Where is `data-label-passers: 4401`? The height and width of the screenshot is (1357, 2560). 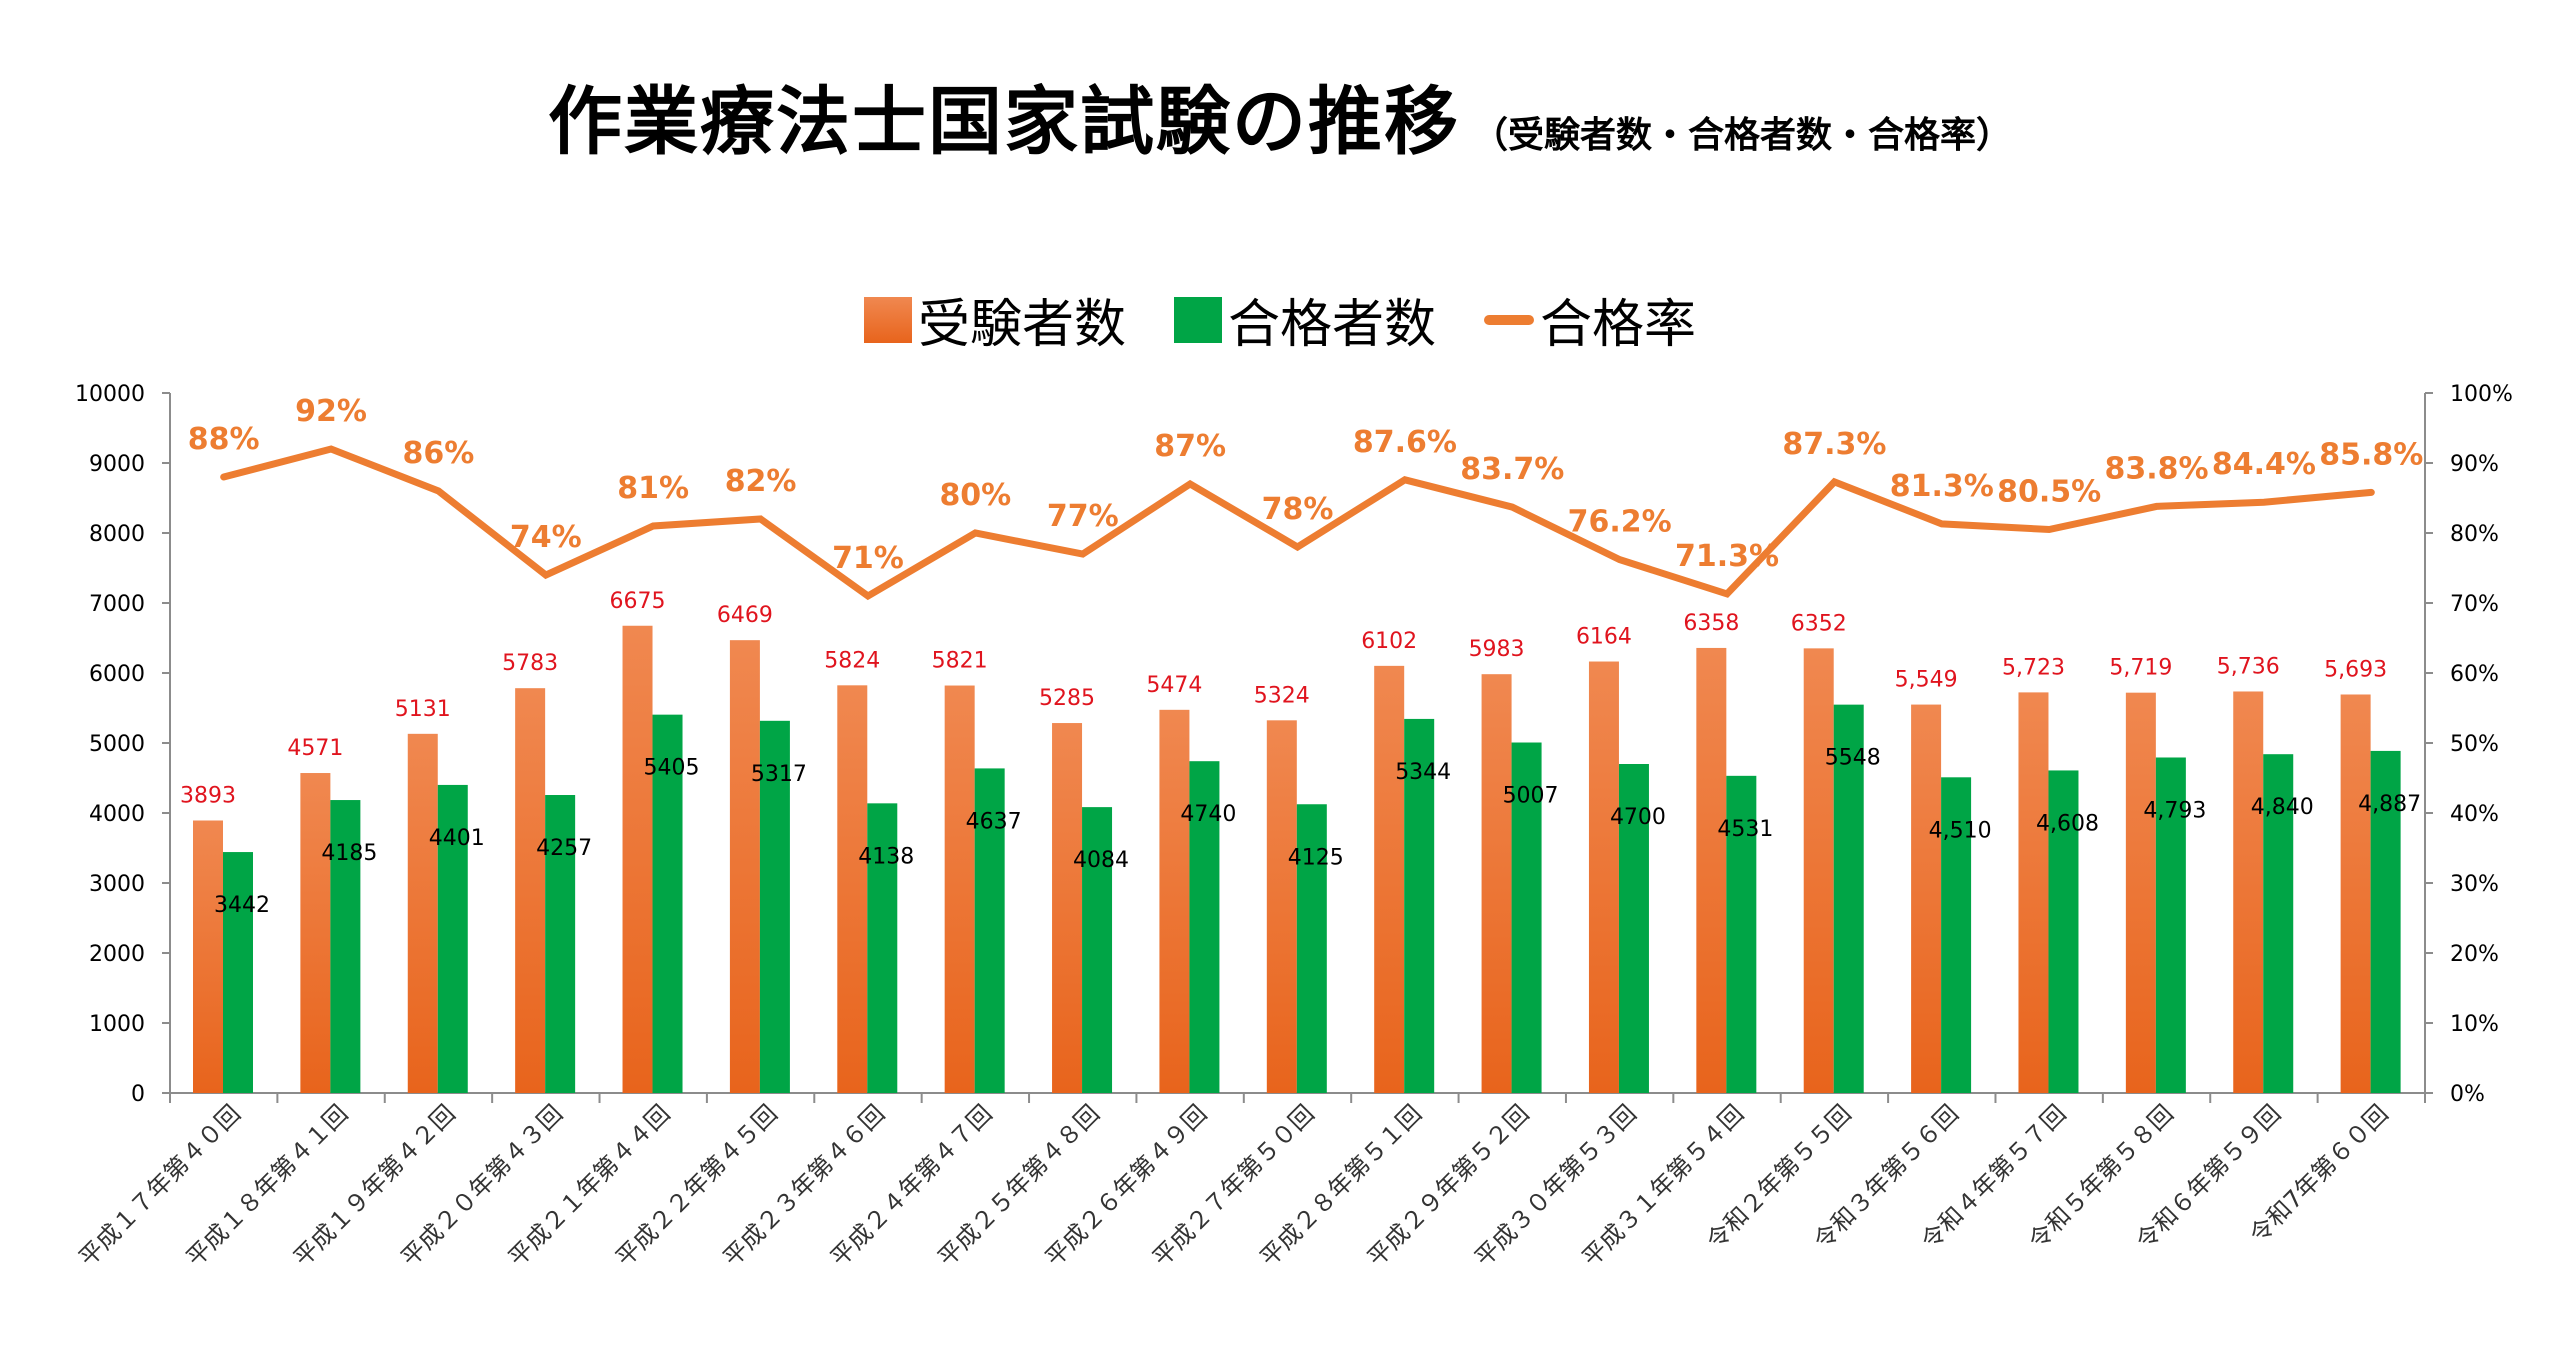 data-label-passers: 4401 is located at coordinates (457, 838).